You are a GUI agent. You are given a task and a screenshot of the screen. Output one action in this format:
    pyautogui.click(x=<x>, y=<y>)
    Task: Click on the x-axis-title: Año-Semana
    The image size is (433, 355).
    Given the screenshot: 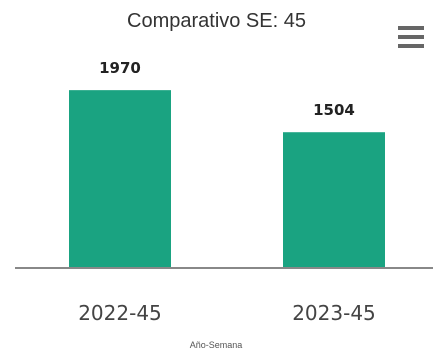 What is the action you would take?
    pyautogui.click(x=216, y=345)
    